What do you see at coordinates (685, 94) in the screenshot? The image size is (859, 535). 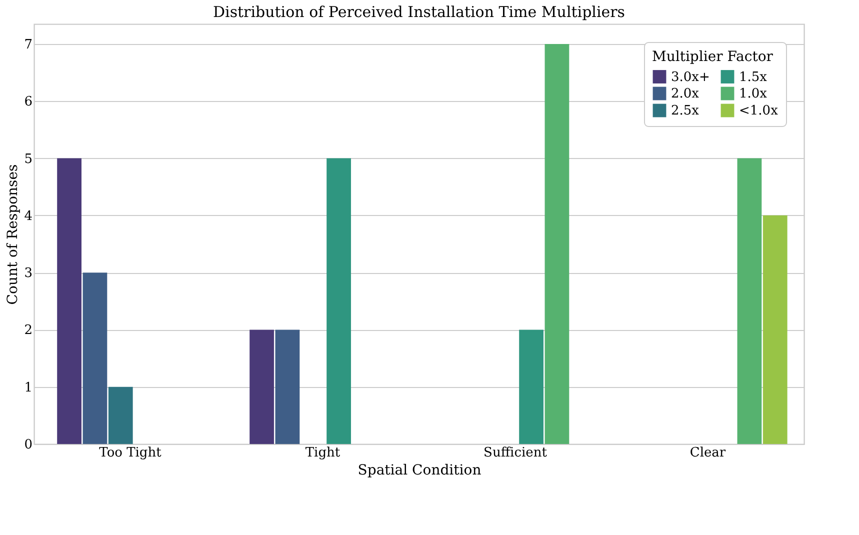 I see `legend-label: 2.0x` at bounding box center [685, 94].